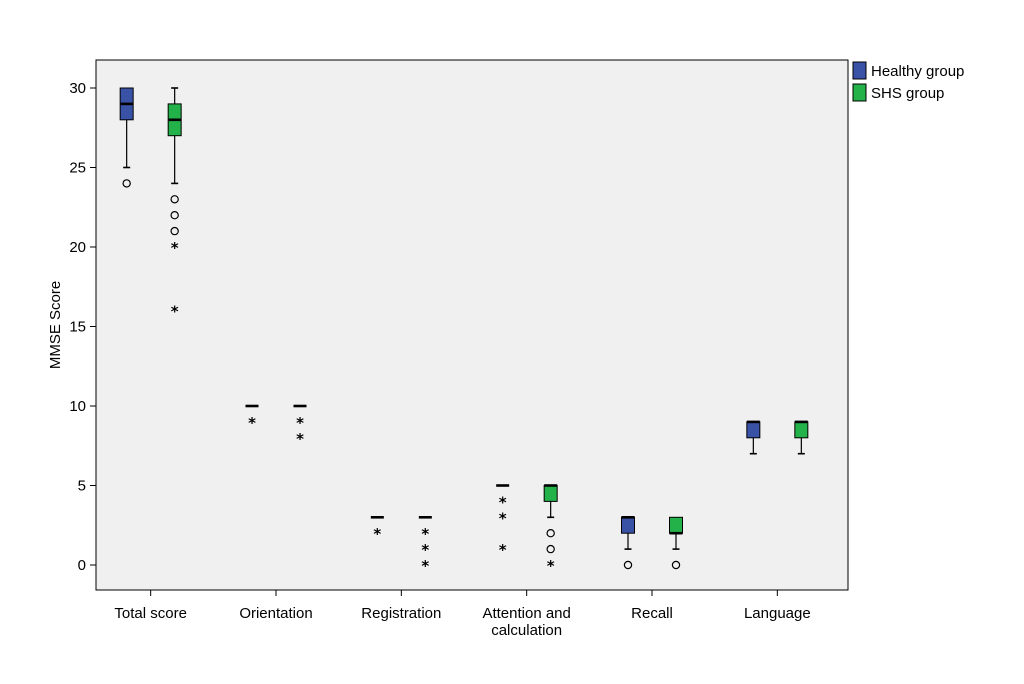  I want to click on x-tick-label: calculation, so click(526, 630).